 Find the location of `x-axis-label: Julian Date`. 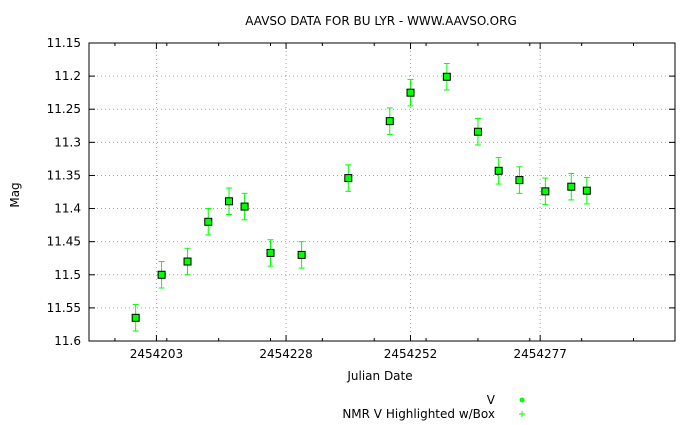

x-axis-label: Julian Date is located at coordinates (379, 376).